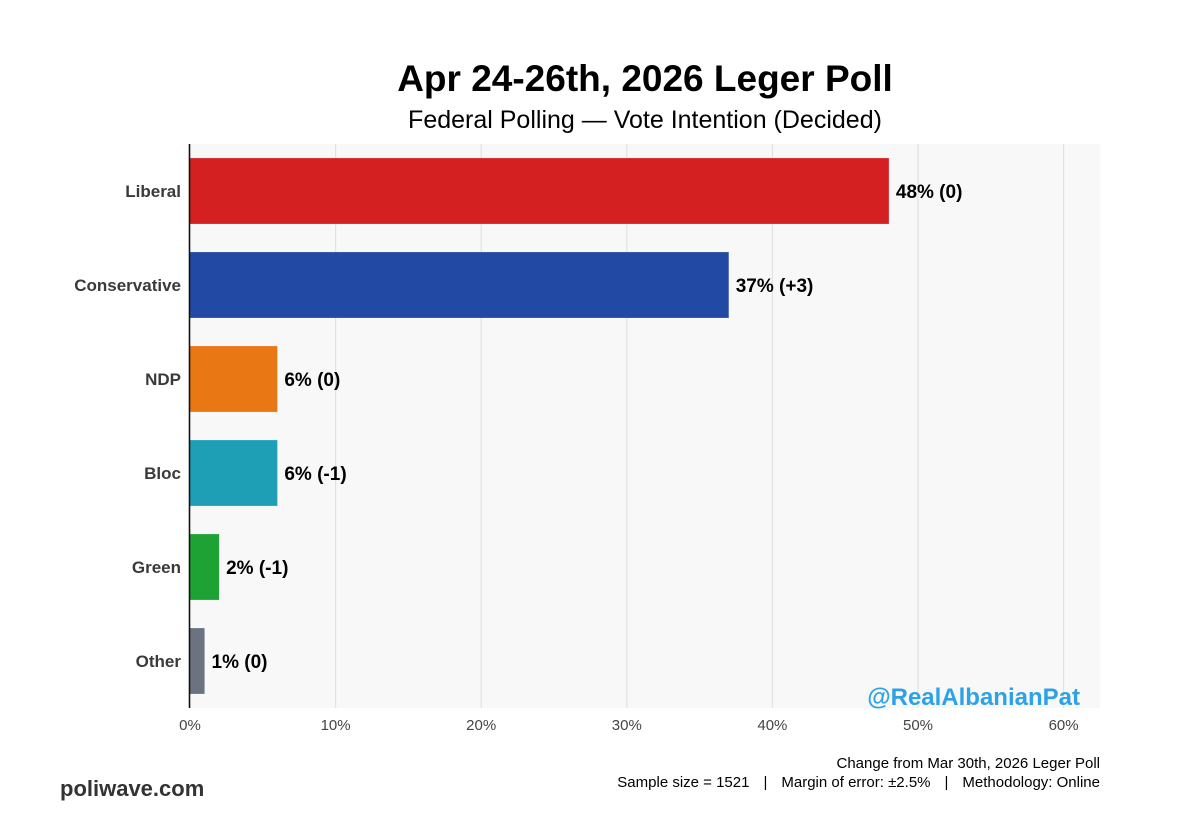 The image size is (1200, 840). What do you see at coordinates (315, 474) in the screenshot?
I see `data-label: 6% (-1)` at bounding box center [315, 474].